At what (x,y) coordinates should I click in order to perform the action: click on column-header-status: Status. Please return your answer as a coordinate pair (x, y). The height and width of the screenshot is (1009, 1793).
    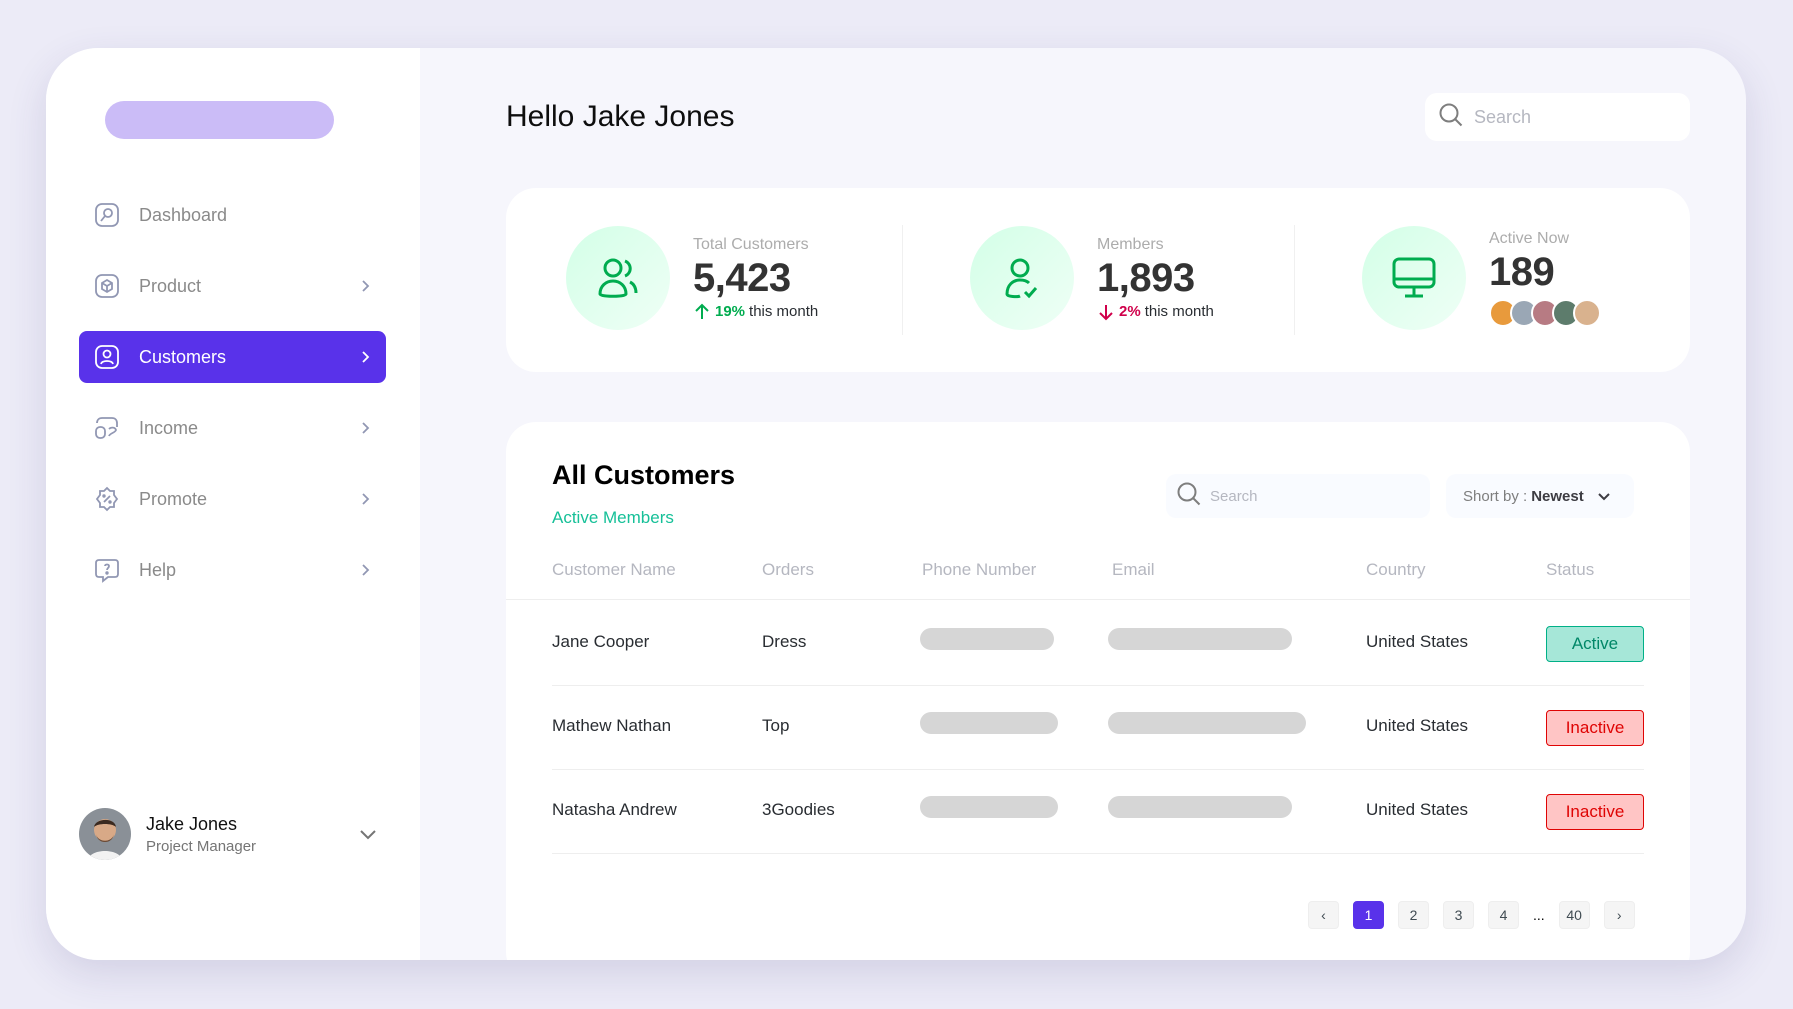
    Looking at the image, I should click on (1570, 569).